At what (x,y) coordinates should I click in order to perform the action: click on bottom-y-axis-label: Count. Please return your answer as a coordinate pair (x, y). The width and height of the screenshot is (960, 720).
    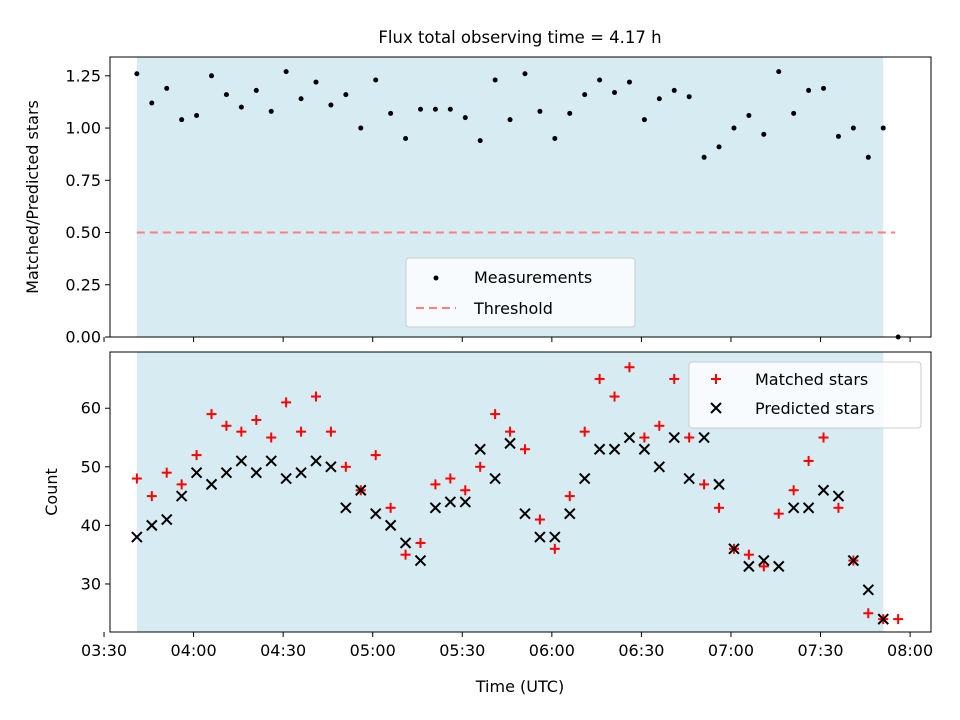
    Looking at the image, I should click on (51, 492).